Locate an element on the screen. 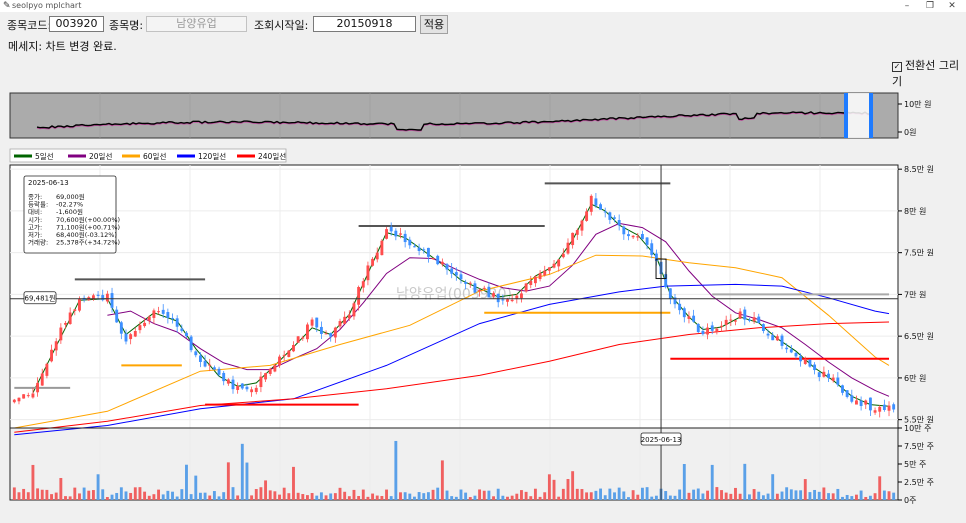 This screenshot has height=523, width=966. app-feather-icon: ✎ is located at coordinates (7, 6).